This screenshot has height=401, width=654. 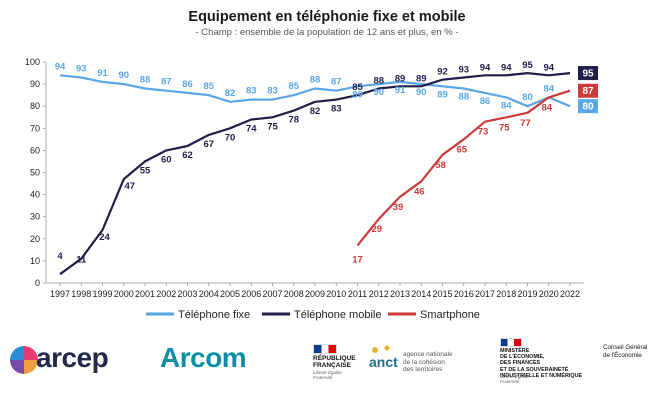 What do you see at coordinates (35, 106) in the screenshot?
I see `y-tick-label: 80` at bounding box center [35, 106].